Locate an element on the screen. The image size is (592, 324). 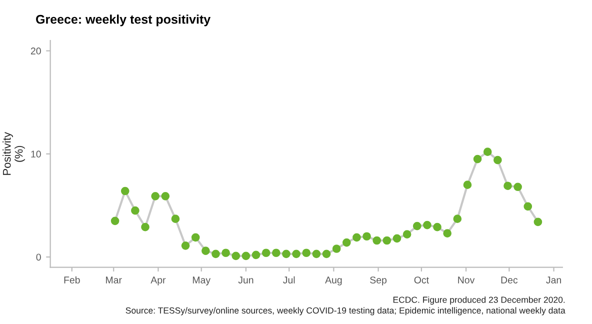
x-tick-label: Mar is located at coordinates (114, 280).